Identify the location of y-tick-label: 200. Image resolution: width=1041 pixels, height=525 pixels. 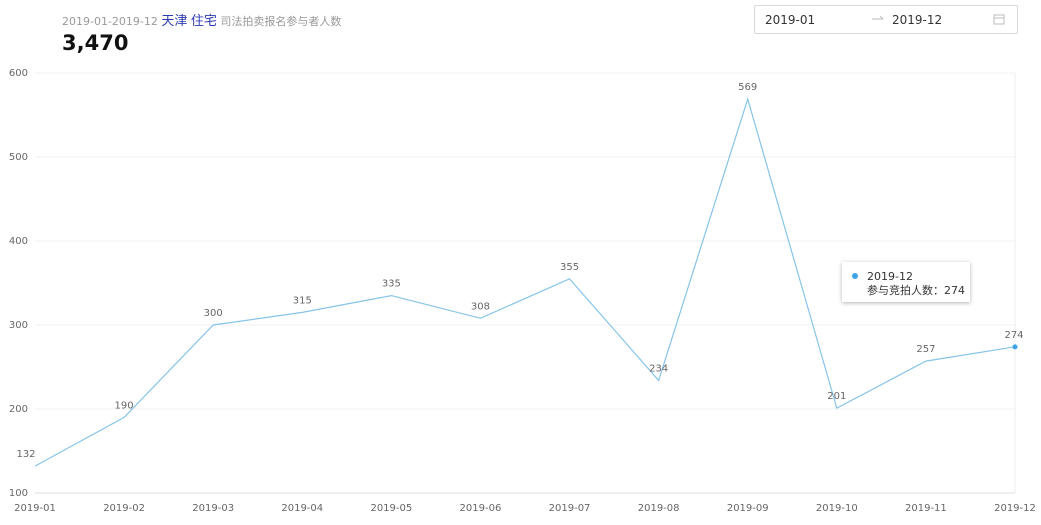
(18, 409).